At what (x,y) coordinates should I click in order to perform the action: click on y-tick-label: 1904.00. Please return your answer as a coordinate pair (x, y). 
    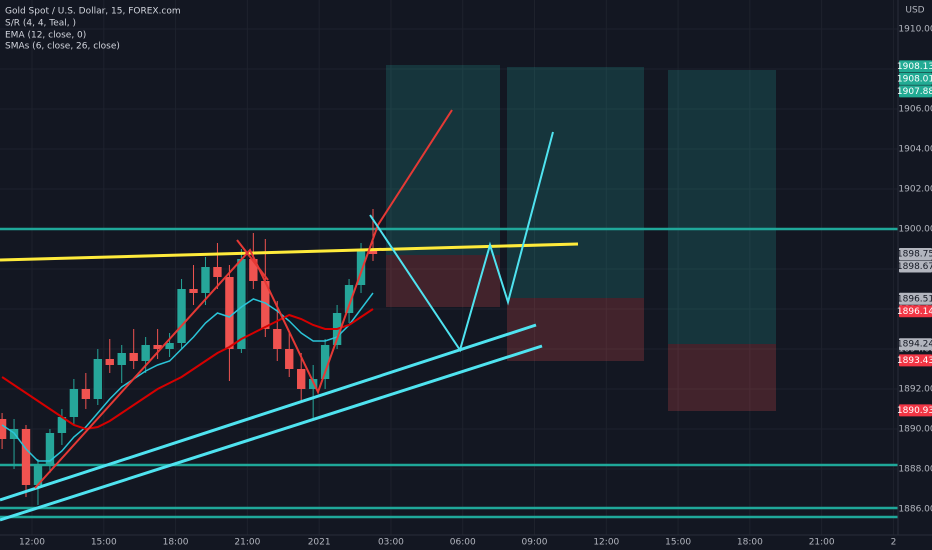
    Looking at the image, I should click on (915, 150).